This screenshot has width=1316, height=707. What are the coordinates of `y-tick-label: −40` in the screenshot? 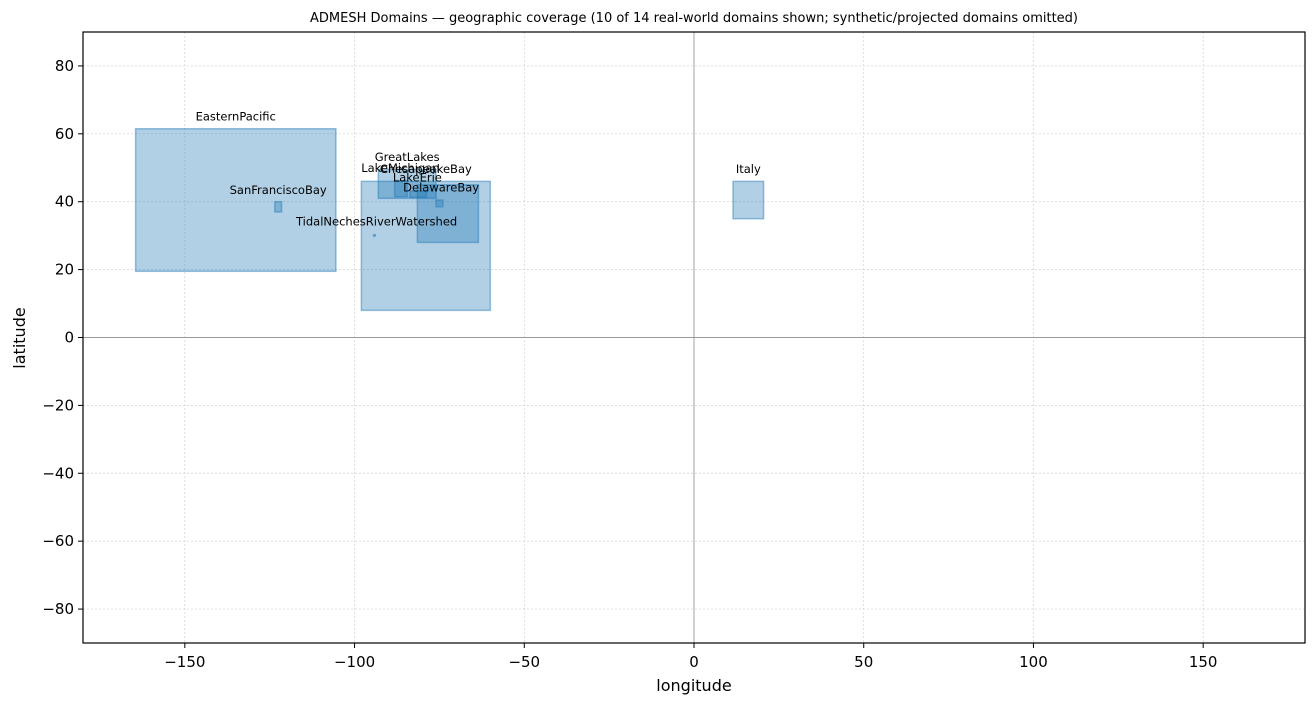 It's located at (58, 473).